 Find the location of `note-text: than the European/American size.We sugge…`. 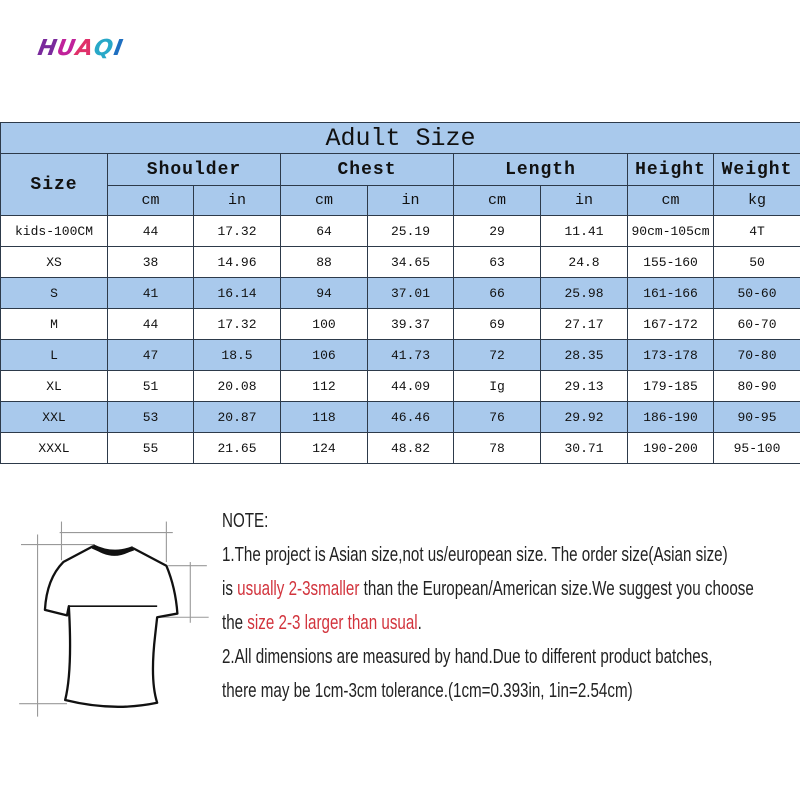

note-text: than the European/American size.We sugge… is located at coordinates (556, 588).